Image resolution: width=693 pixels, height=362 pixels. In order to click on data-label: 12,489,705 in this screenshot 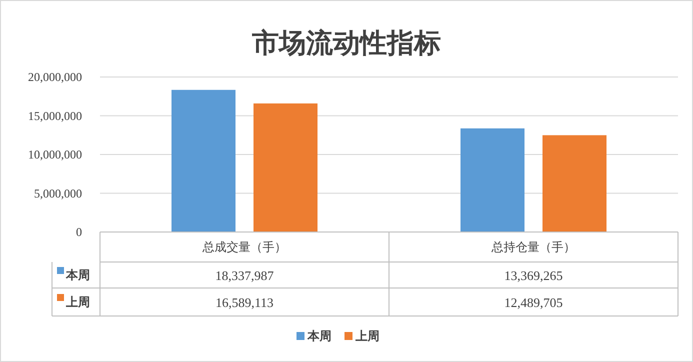, I will do `click(533, 302)`.